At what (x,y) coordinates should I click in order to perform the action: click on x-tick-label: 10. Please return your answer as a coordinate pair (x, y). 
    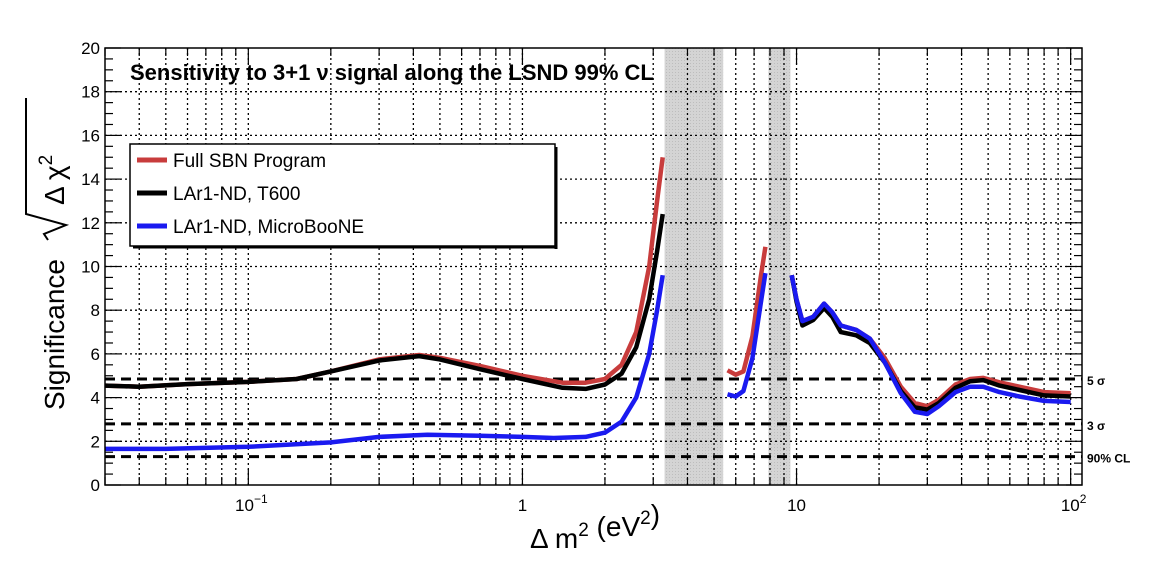
    Looking at the image, I should click on (796, 505).